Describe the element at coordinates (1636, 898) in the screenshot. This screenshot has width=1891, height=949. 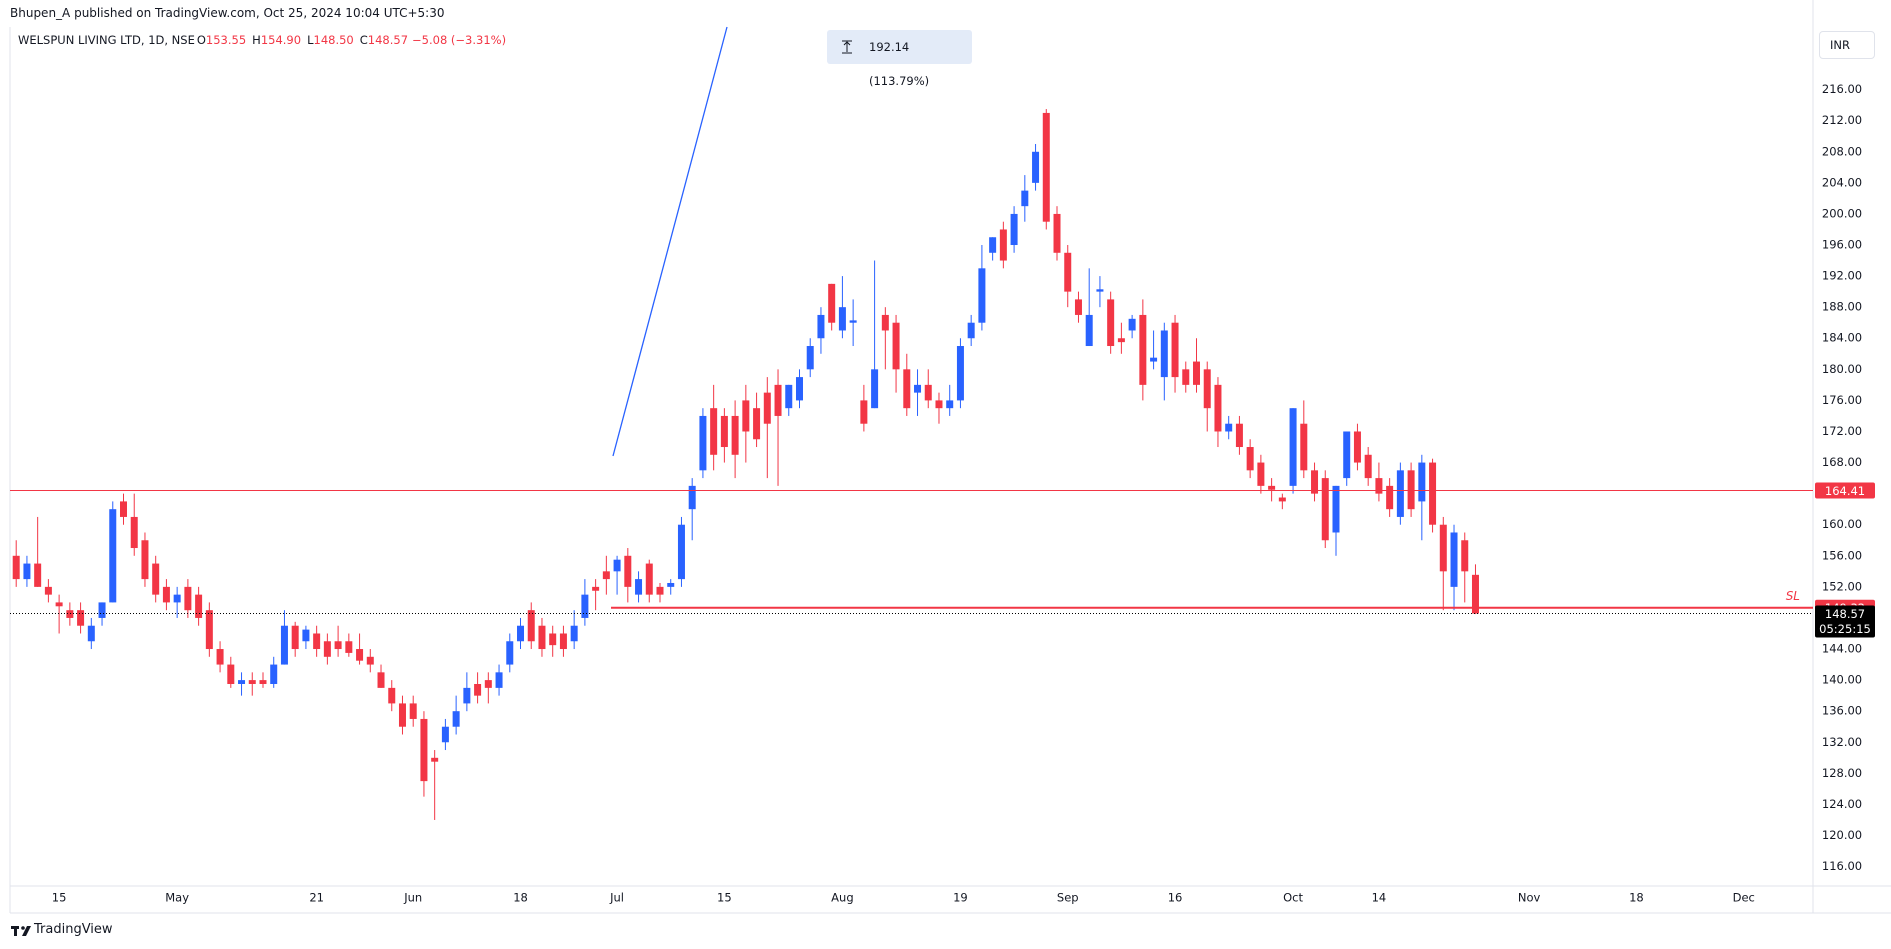
I see `x-tick-label: 18` at that location.